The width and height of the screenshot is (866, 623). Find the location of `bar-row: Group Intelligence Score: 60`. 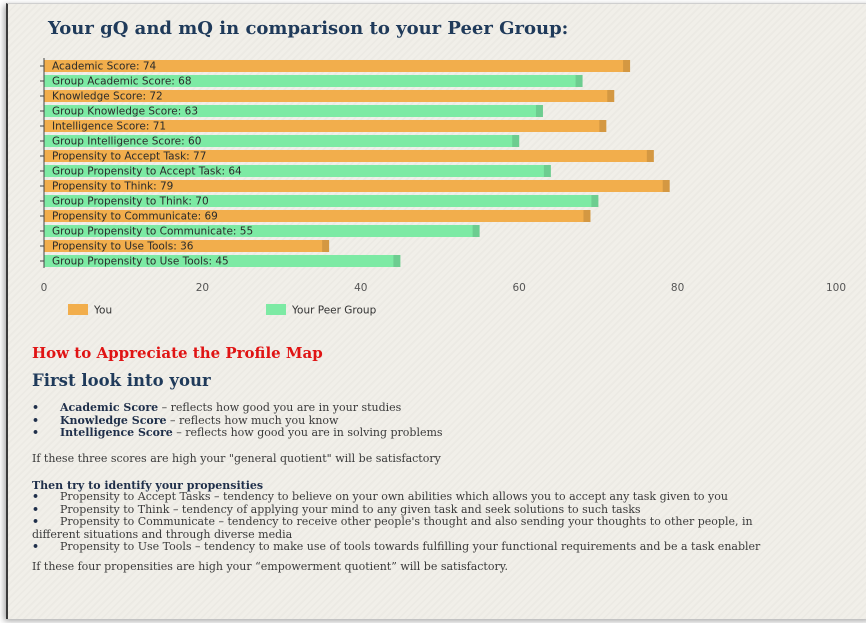

bar-row: Group Intelligence Score: 60 is located at coordinates (280, 141).